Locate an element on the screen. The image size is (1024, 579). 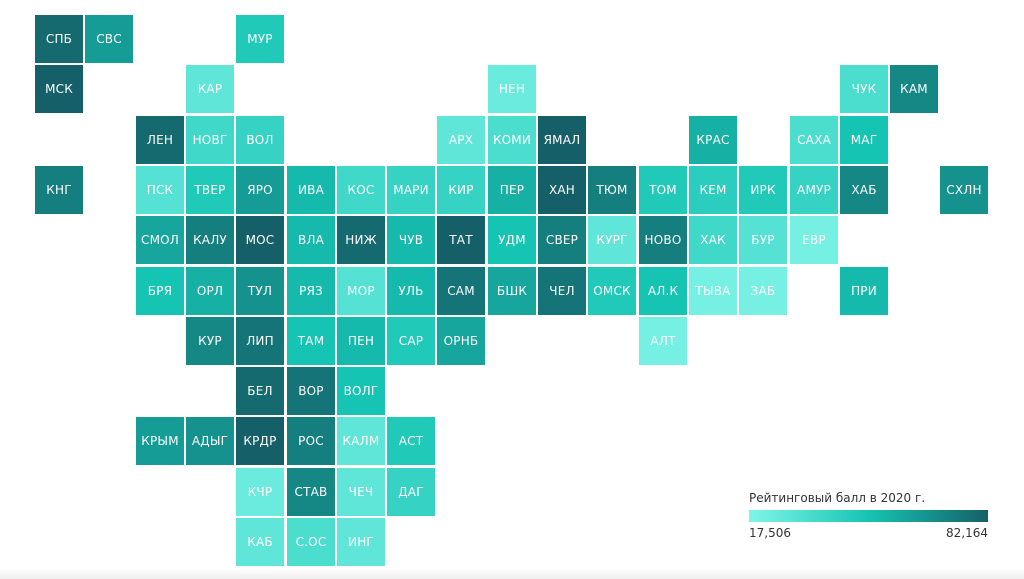
region-tile: СМОЛ is located at coordinates (160, 240).